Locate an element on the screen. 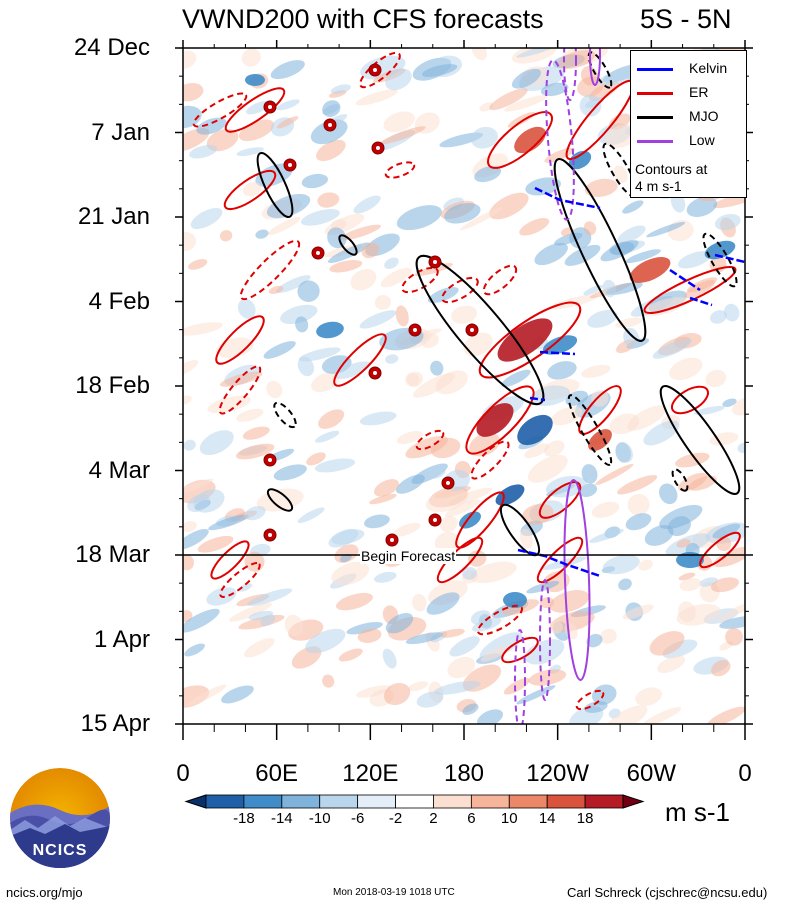  colorbar-tick-label: -10 is located at coordinates (319, 818).